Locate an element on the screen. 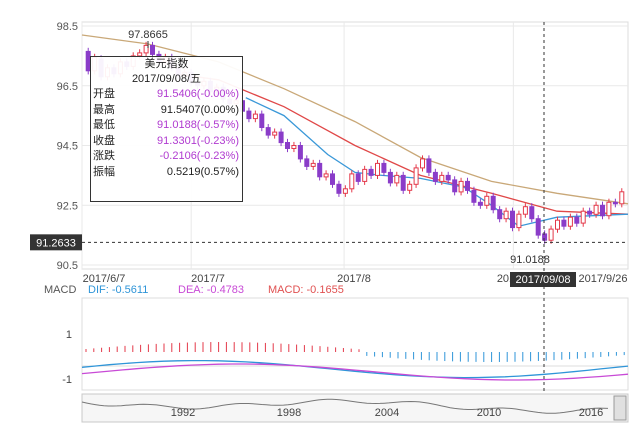 The width and height of the screenshot is (640, 425). tooltip-row: 涨跌 -0.2106(-0.23%) is located at coordinates (166, 157).